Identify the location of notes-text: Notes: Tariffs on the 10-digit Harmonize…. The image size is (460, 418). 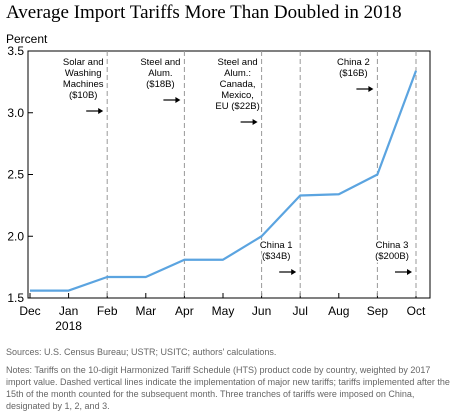
(228, 388).